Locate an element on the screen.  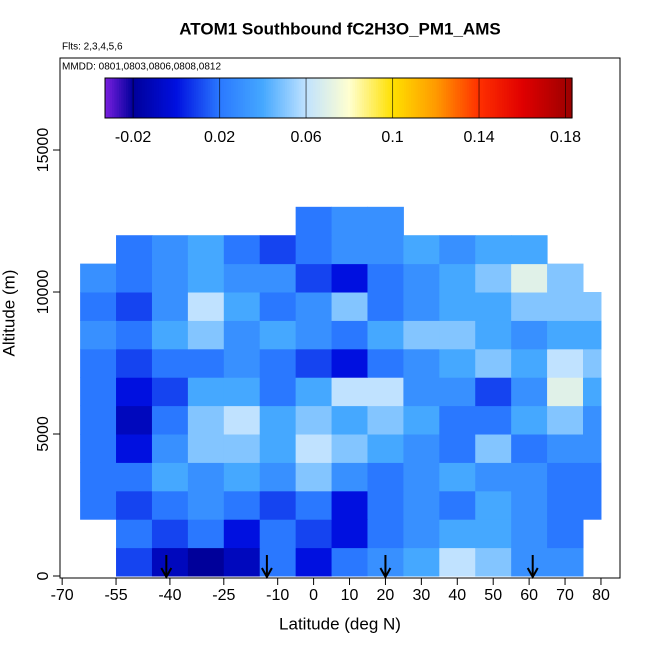
x-tick-label: -40 is located at coordinates (169, 595).